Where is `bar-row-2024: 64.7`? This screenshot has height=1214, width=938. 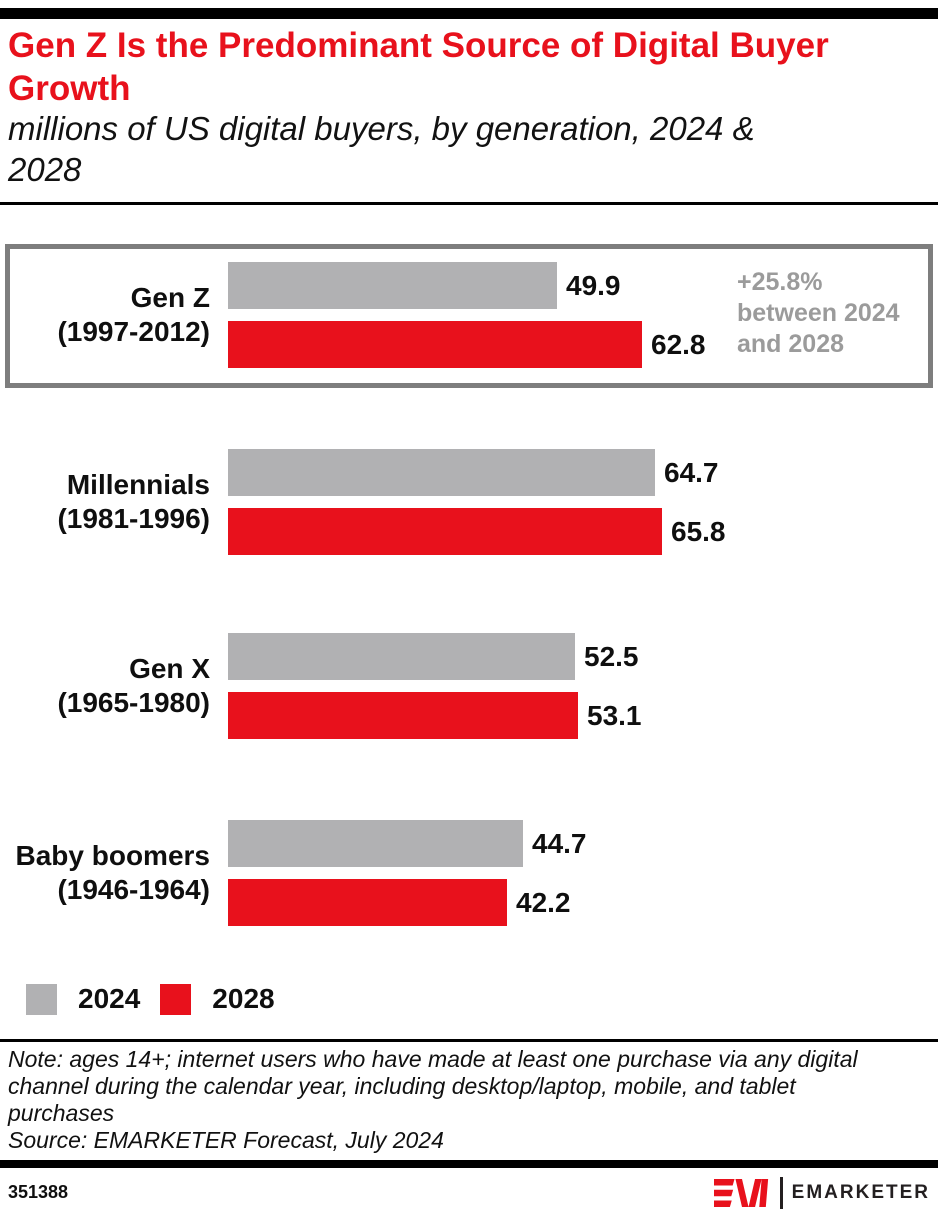
bar-row-2024: 64.7 is located at coordinates (473, 472).